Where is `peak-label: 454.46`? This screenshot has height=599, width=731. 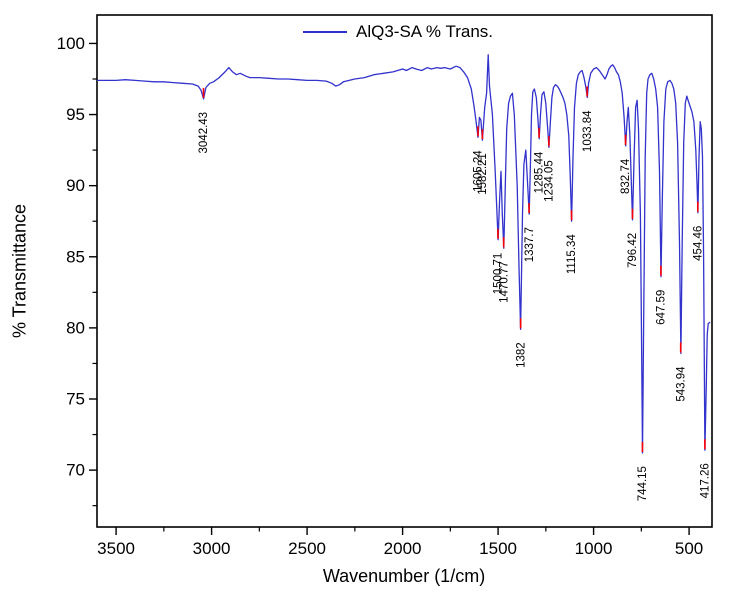
peak-label: 454.46 is located at coordinates (698, 243).